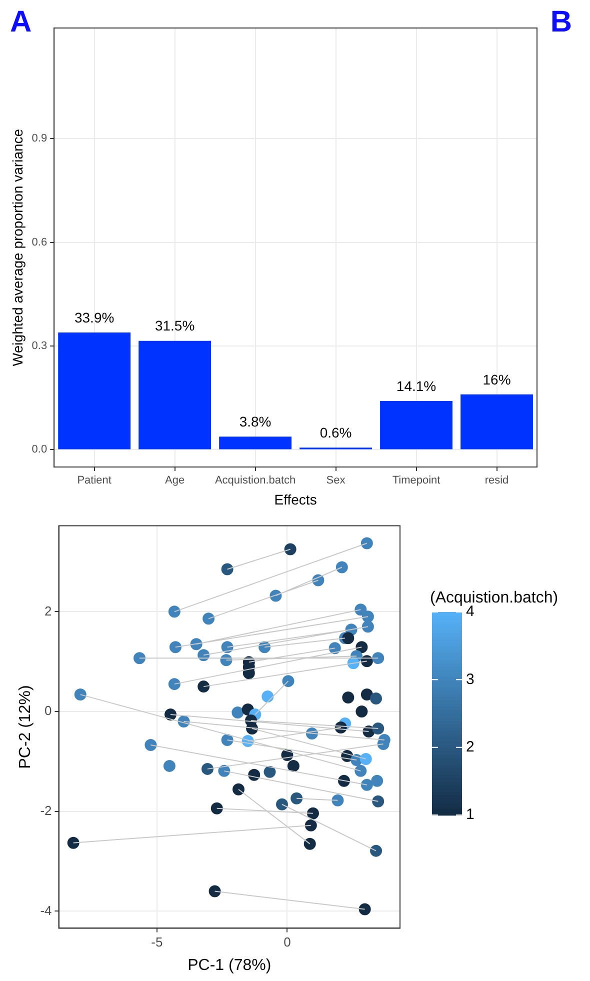  I want to click on x-axis-title: PC-1 (78%), so click(230, 965).